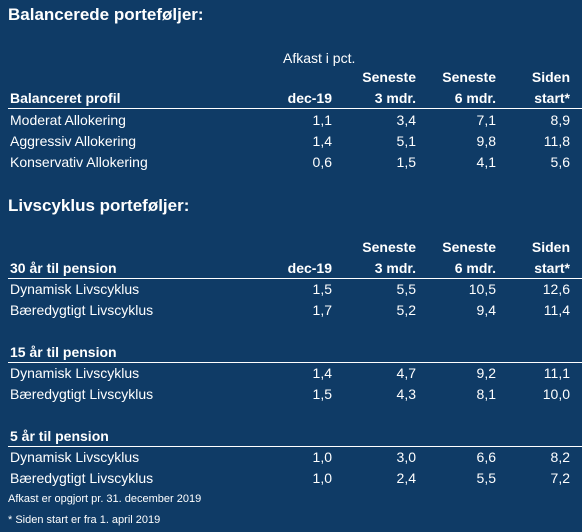  What do you see at coordinates (560, 162) in the screenshot?
I see `cell-value: 5,6` at bounding box center [560, 162].